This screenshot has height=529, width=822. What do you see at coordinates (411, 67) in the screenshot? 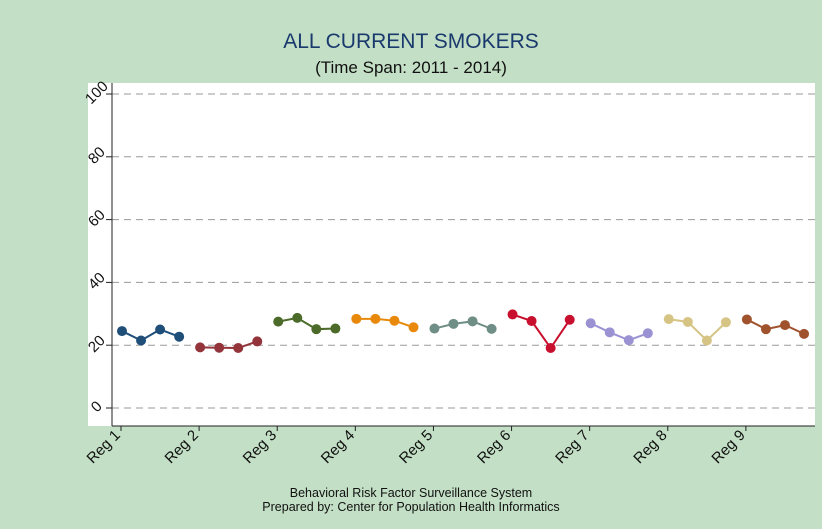
I see `chart-subtitle: (Time Span: 2011 - 2014)` at bounding box center [411, 67].